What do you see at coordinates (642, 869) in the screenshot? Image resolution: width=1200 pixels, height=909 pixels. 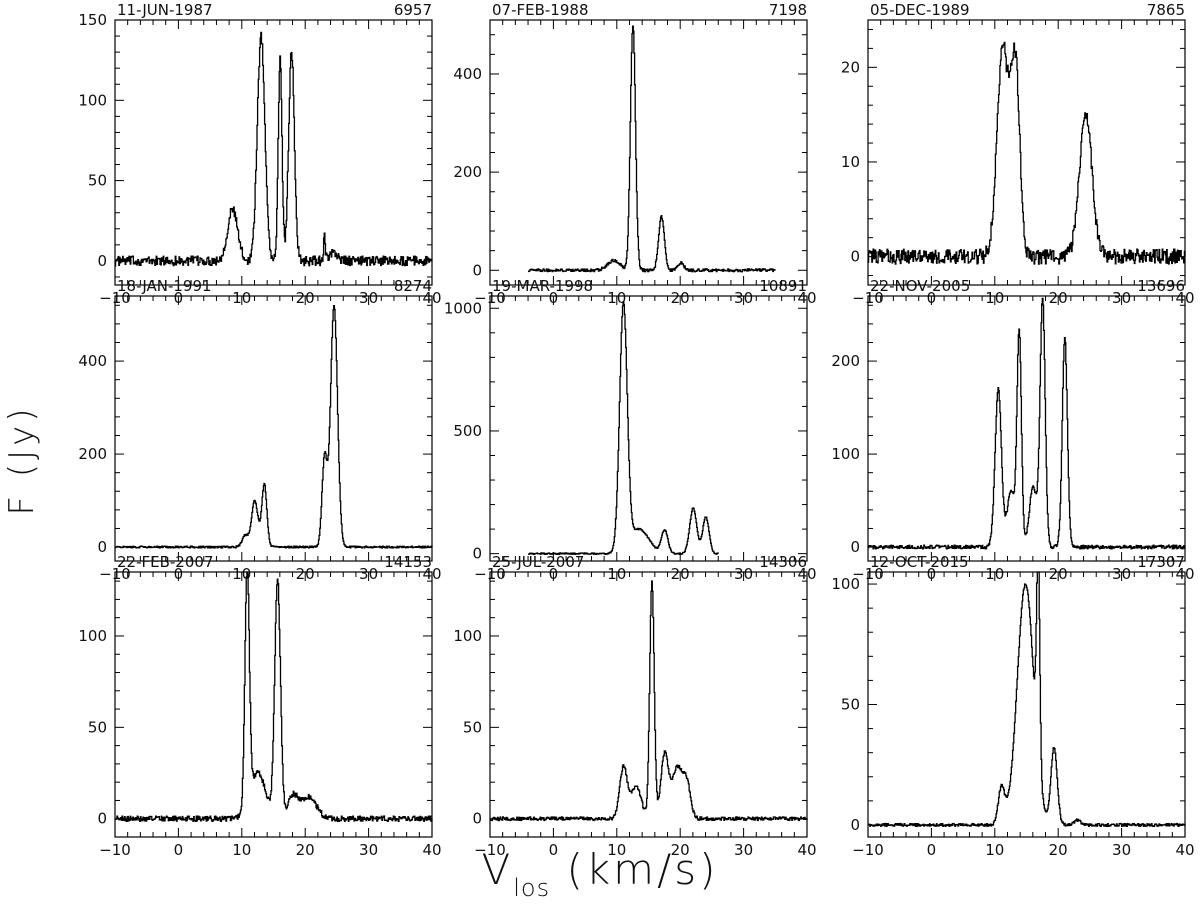 I see `x-axis-label-unit: (km/s)` at bounding box center [642, 869].